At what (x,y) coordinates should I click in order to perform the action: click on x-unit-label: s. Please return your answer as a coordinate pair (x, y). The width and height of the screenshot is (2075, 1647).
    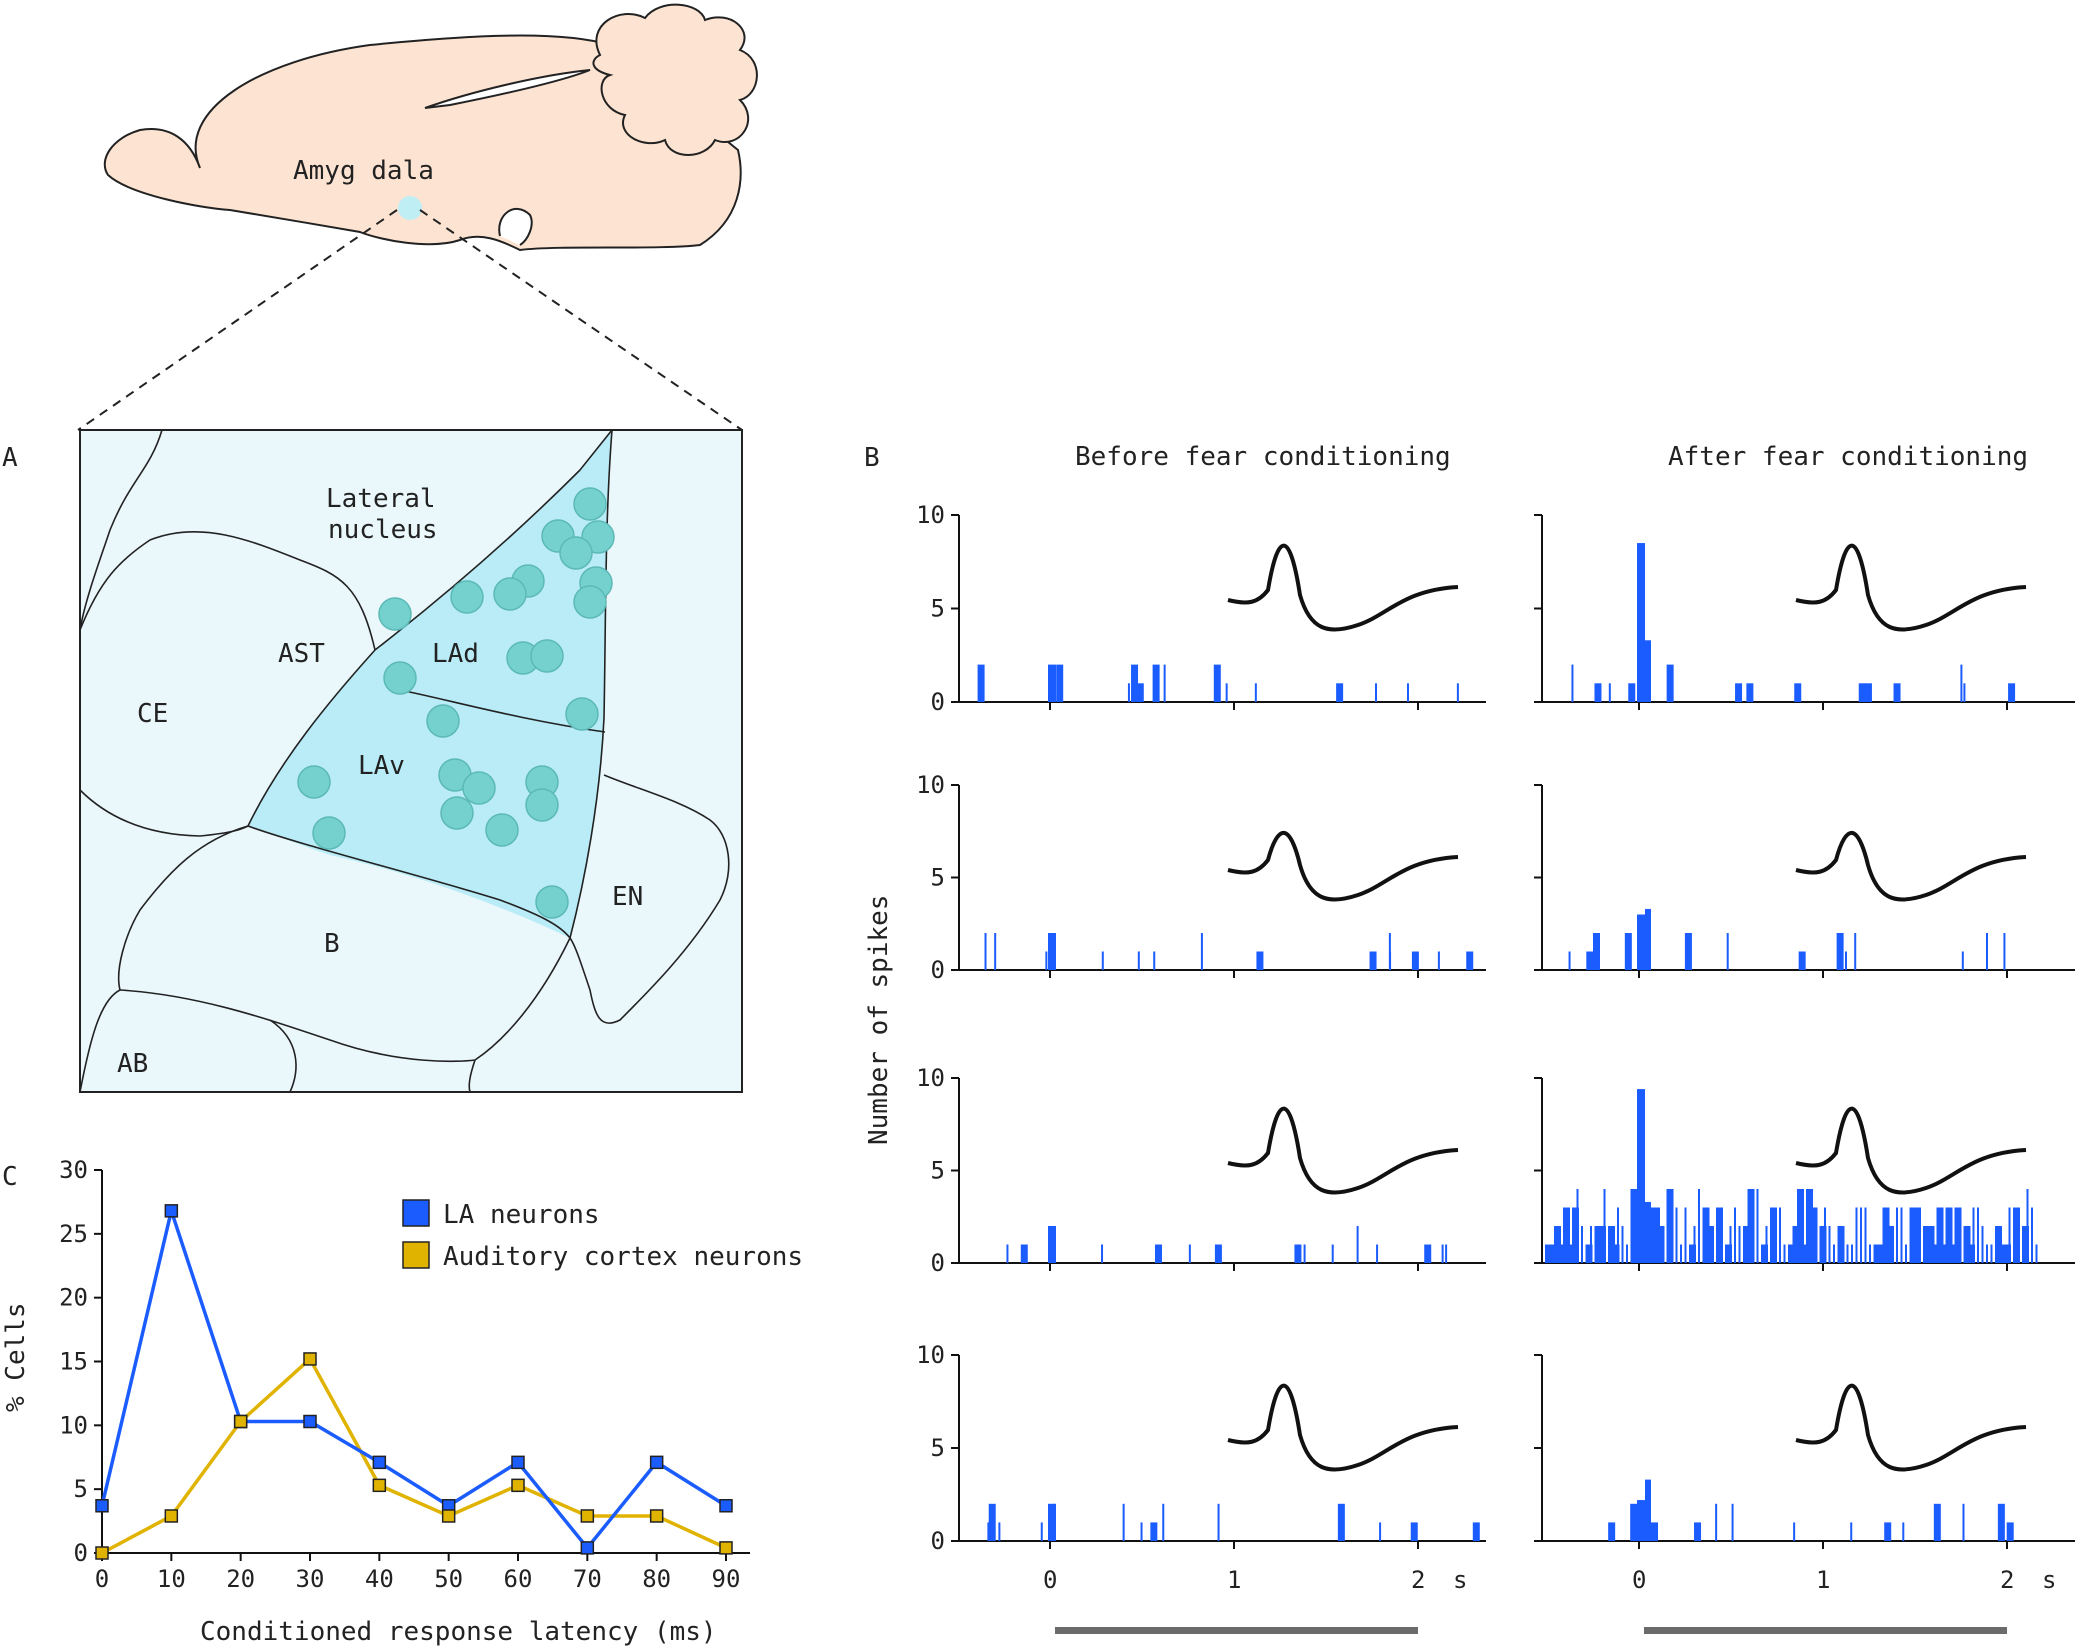
    Looking at the image, I should click on (2049, 1580).